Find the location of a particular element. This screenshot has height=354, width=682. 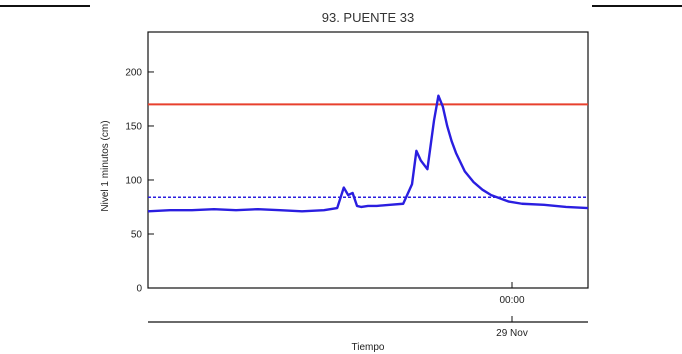

y-axis: 0 50 100 150 200 is located at coordinates (139, 181).